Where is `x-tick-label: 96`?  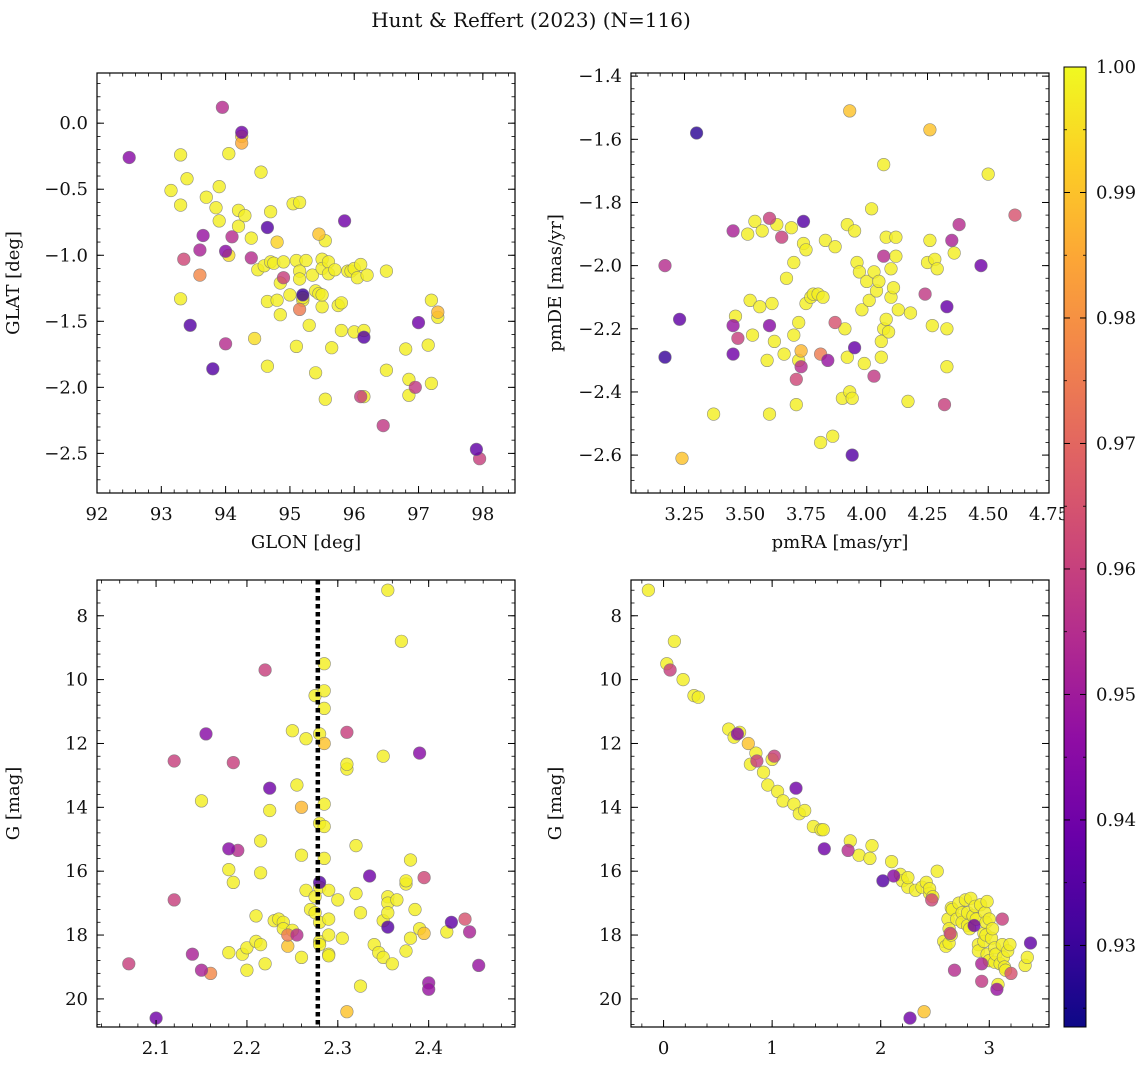 x-tick-label: 96 is located at coordinates (354, 514).